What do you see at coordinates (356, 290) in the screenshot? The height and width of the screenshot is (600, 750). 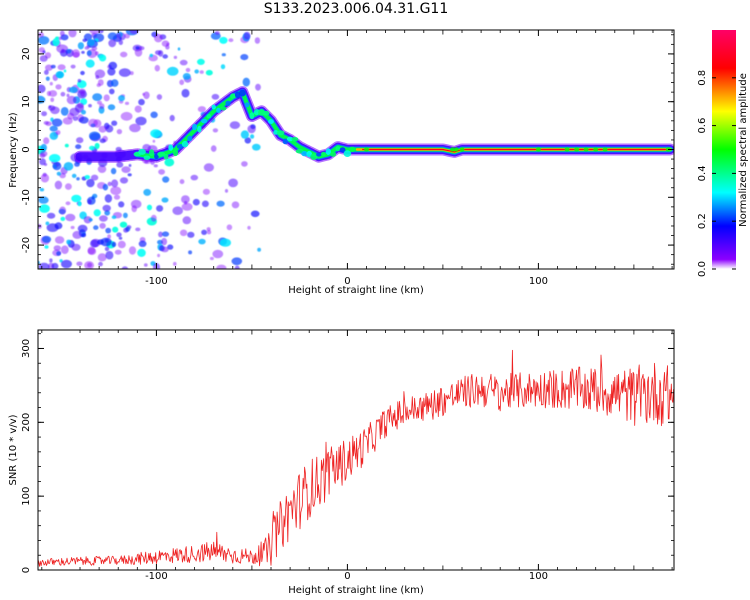 I see `spectrogram-x-axis-label: Height of straight line (km)` at bounding box center [356, 290].